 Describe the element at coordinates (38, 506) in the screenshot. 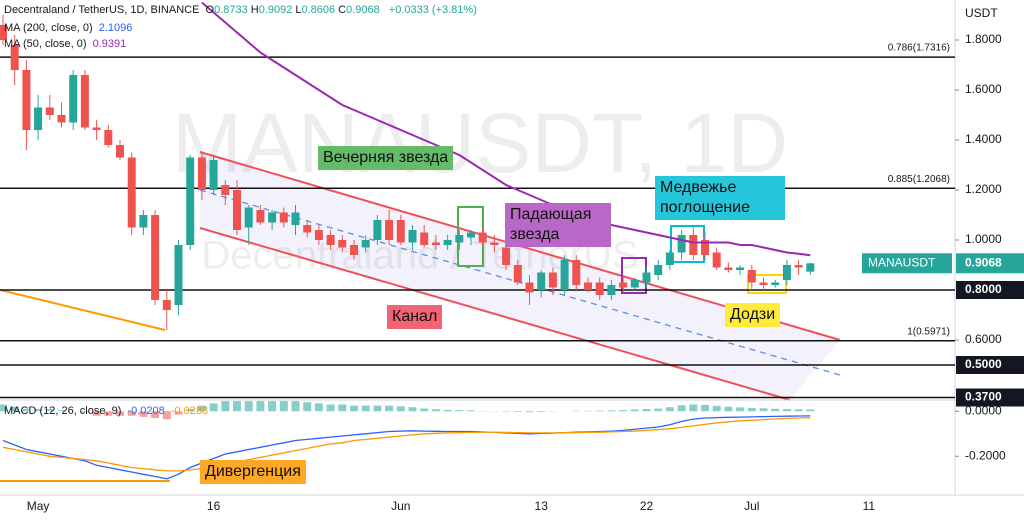

I see `x-tick-label: May` at that location.